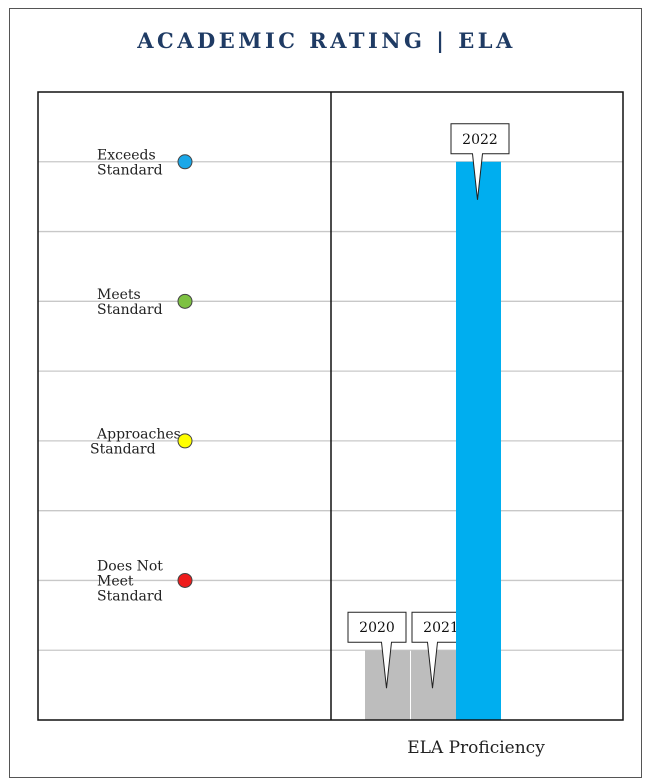  Describe the element at coordinates (135, 441) in the screenshot. I see `level-label-1: Approaches Standard` at that location.